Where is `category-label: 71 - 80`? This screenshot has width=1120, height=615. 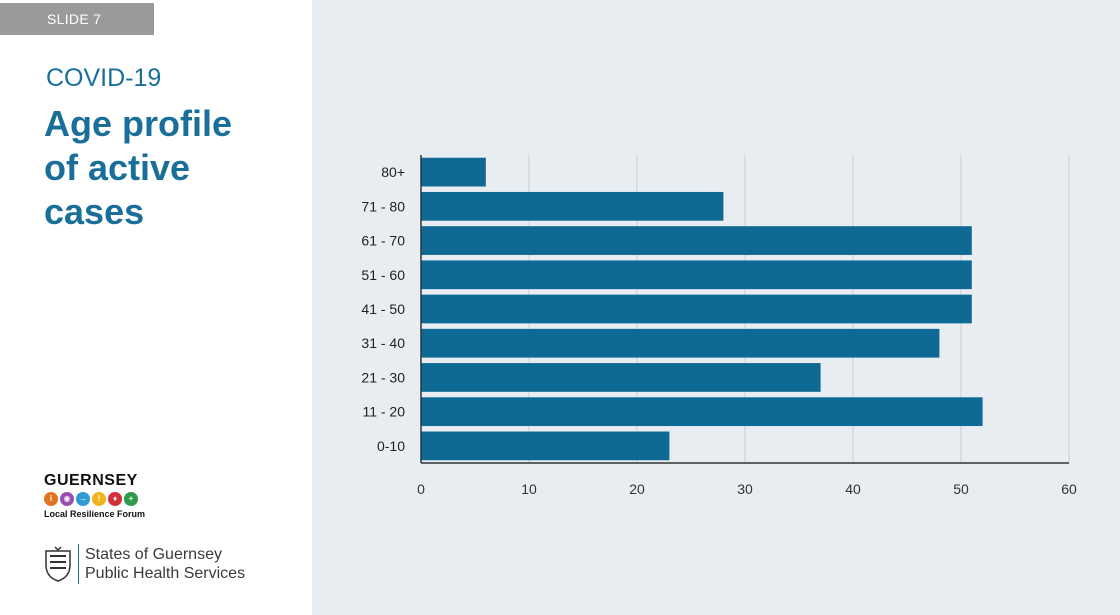 category-label: 71 - 80 is located at coordinates (383, 206).